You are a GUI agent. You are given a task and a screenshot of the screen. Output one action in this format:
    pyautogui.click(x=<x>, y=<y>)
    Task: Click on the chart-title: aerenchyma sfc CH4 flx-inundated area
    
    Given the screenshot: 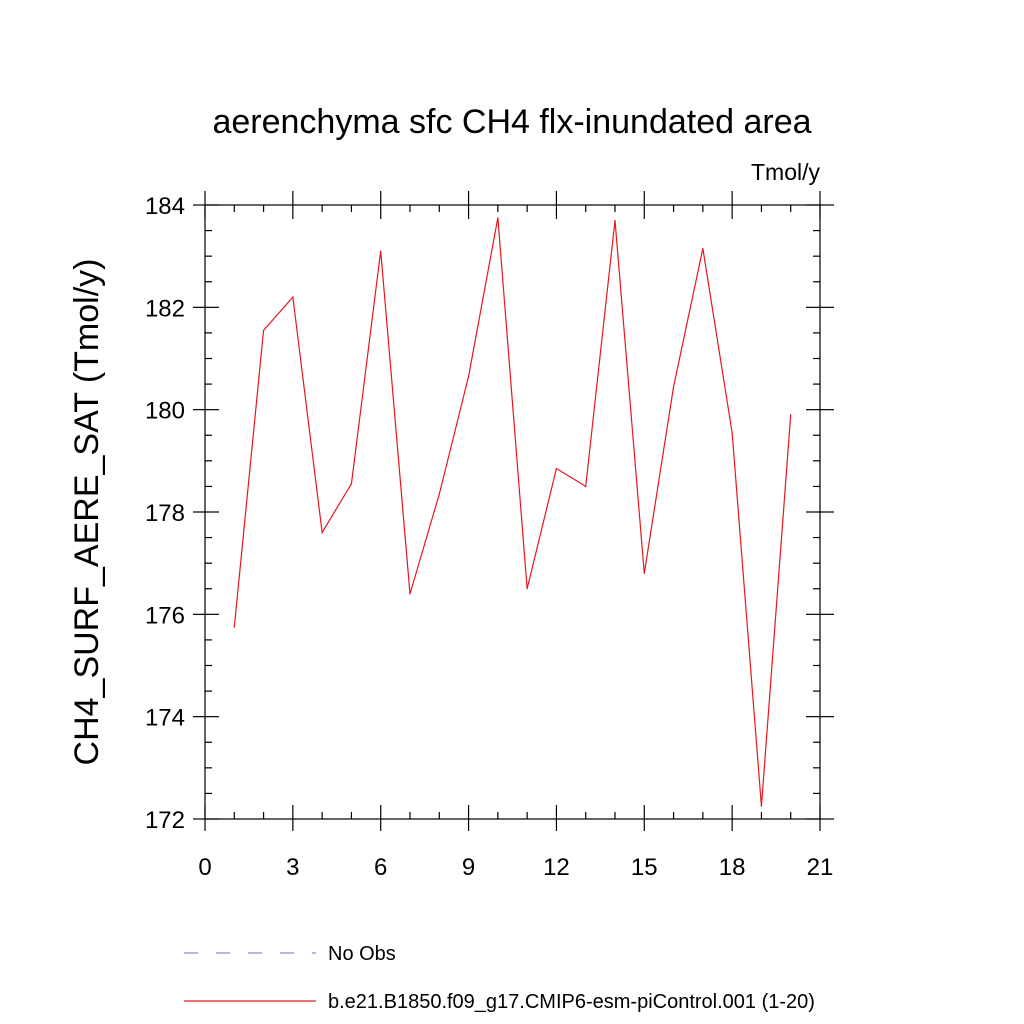 What is the action you would take?
    pyautogui.click(x=511, y=122)
    